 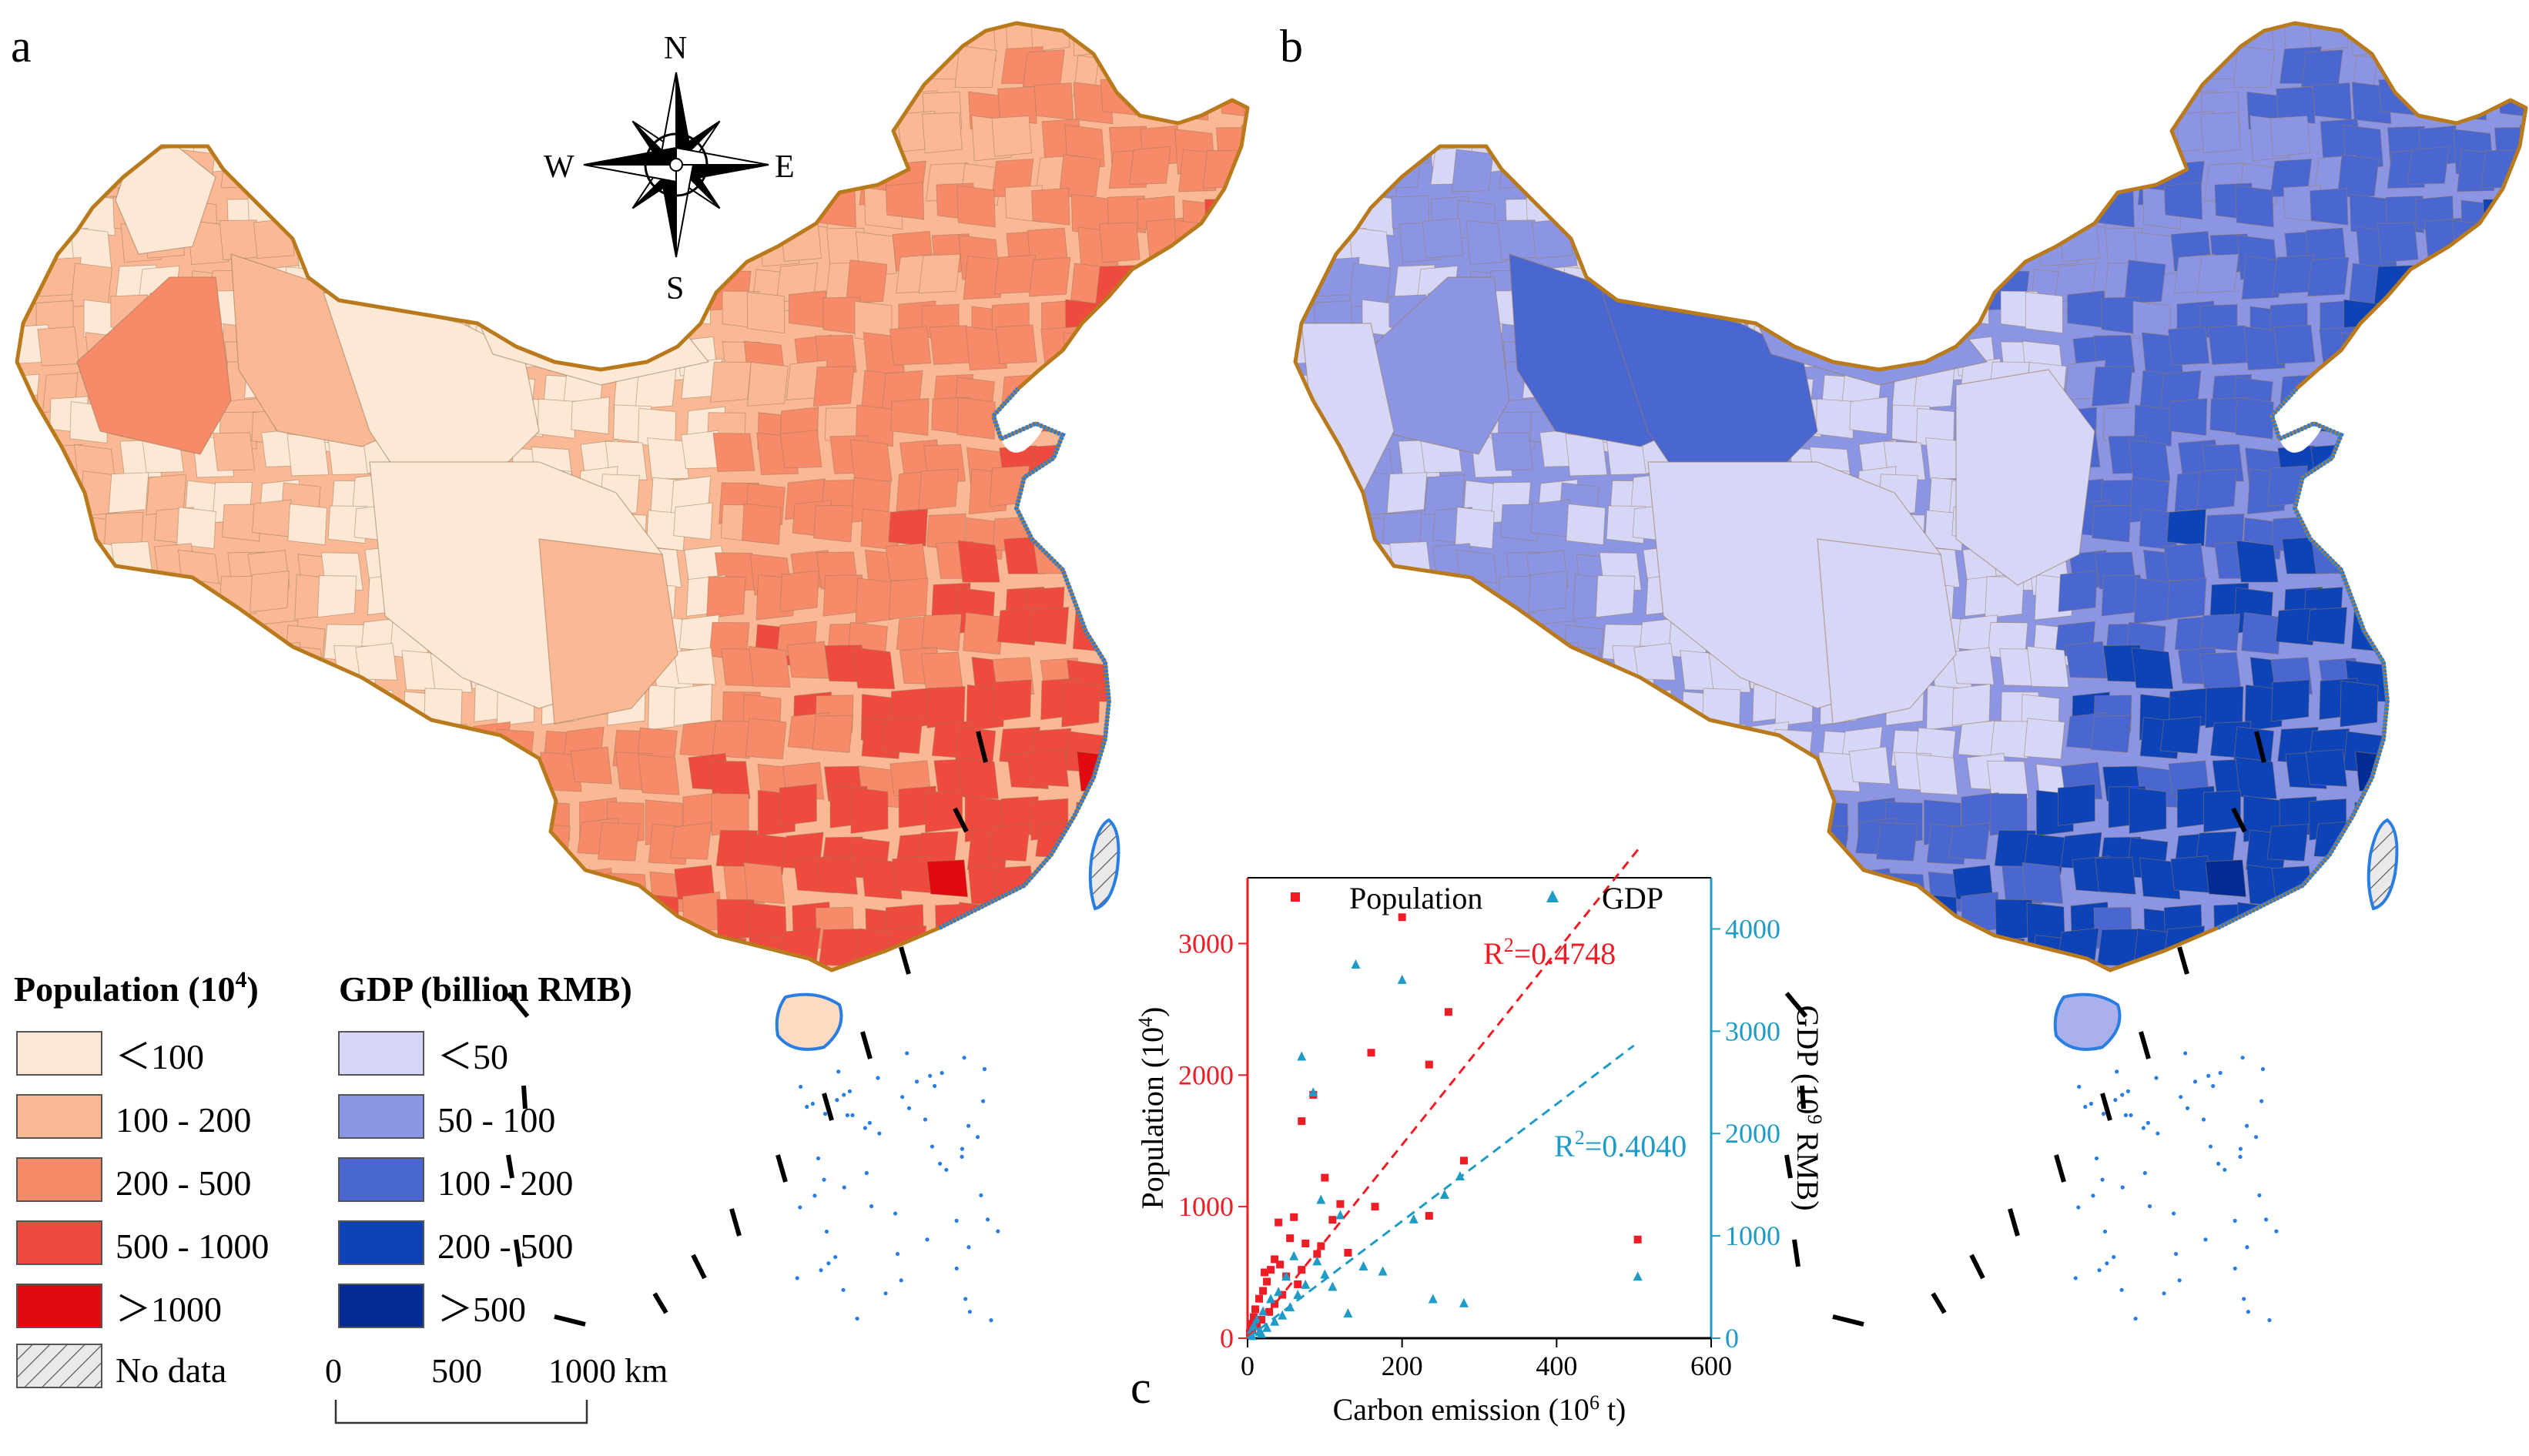 I want to click on compass-west: W, so click(x=559, y=167).